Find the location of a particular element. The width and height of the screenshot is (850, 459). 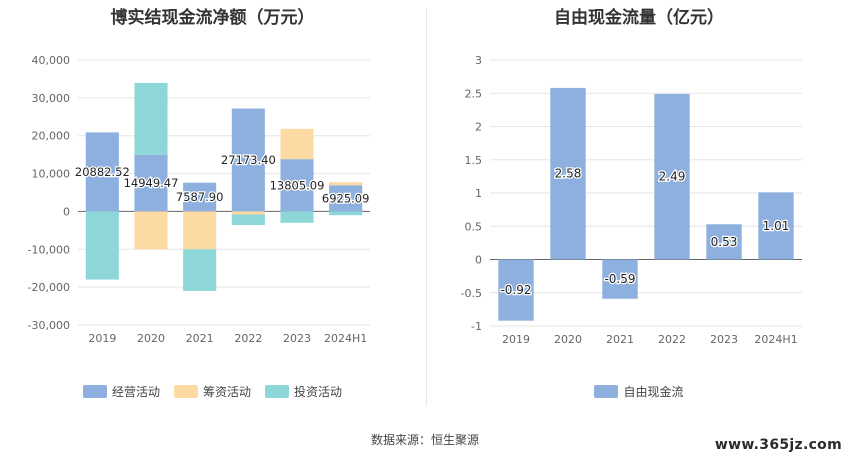

data-source: 数据来源：恒生聚源 is located at coordinates (424, 440).